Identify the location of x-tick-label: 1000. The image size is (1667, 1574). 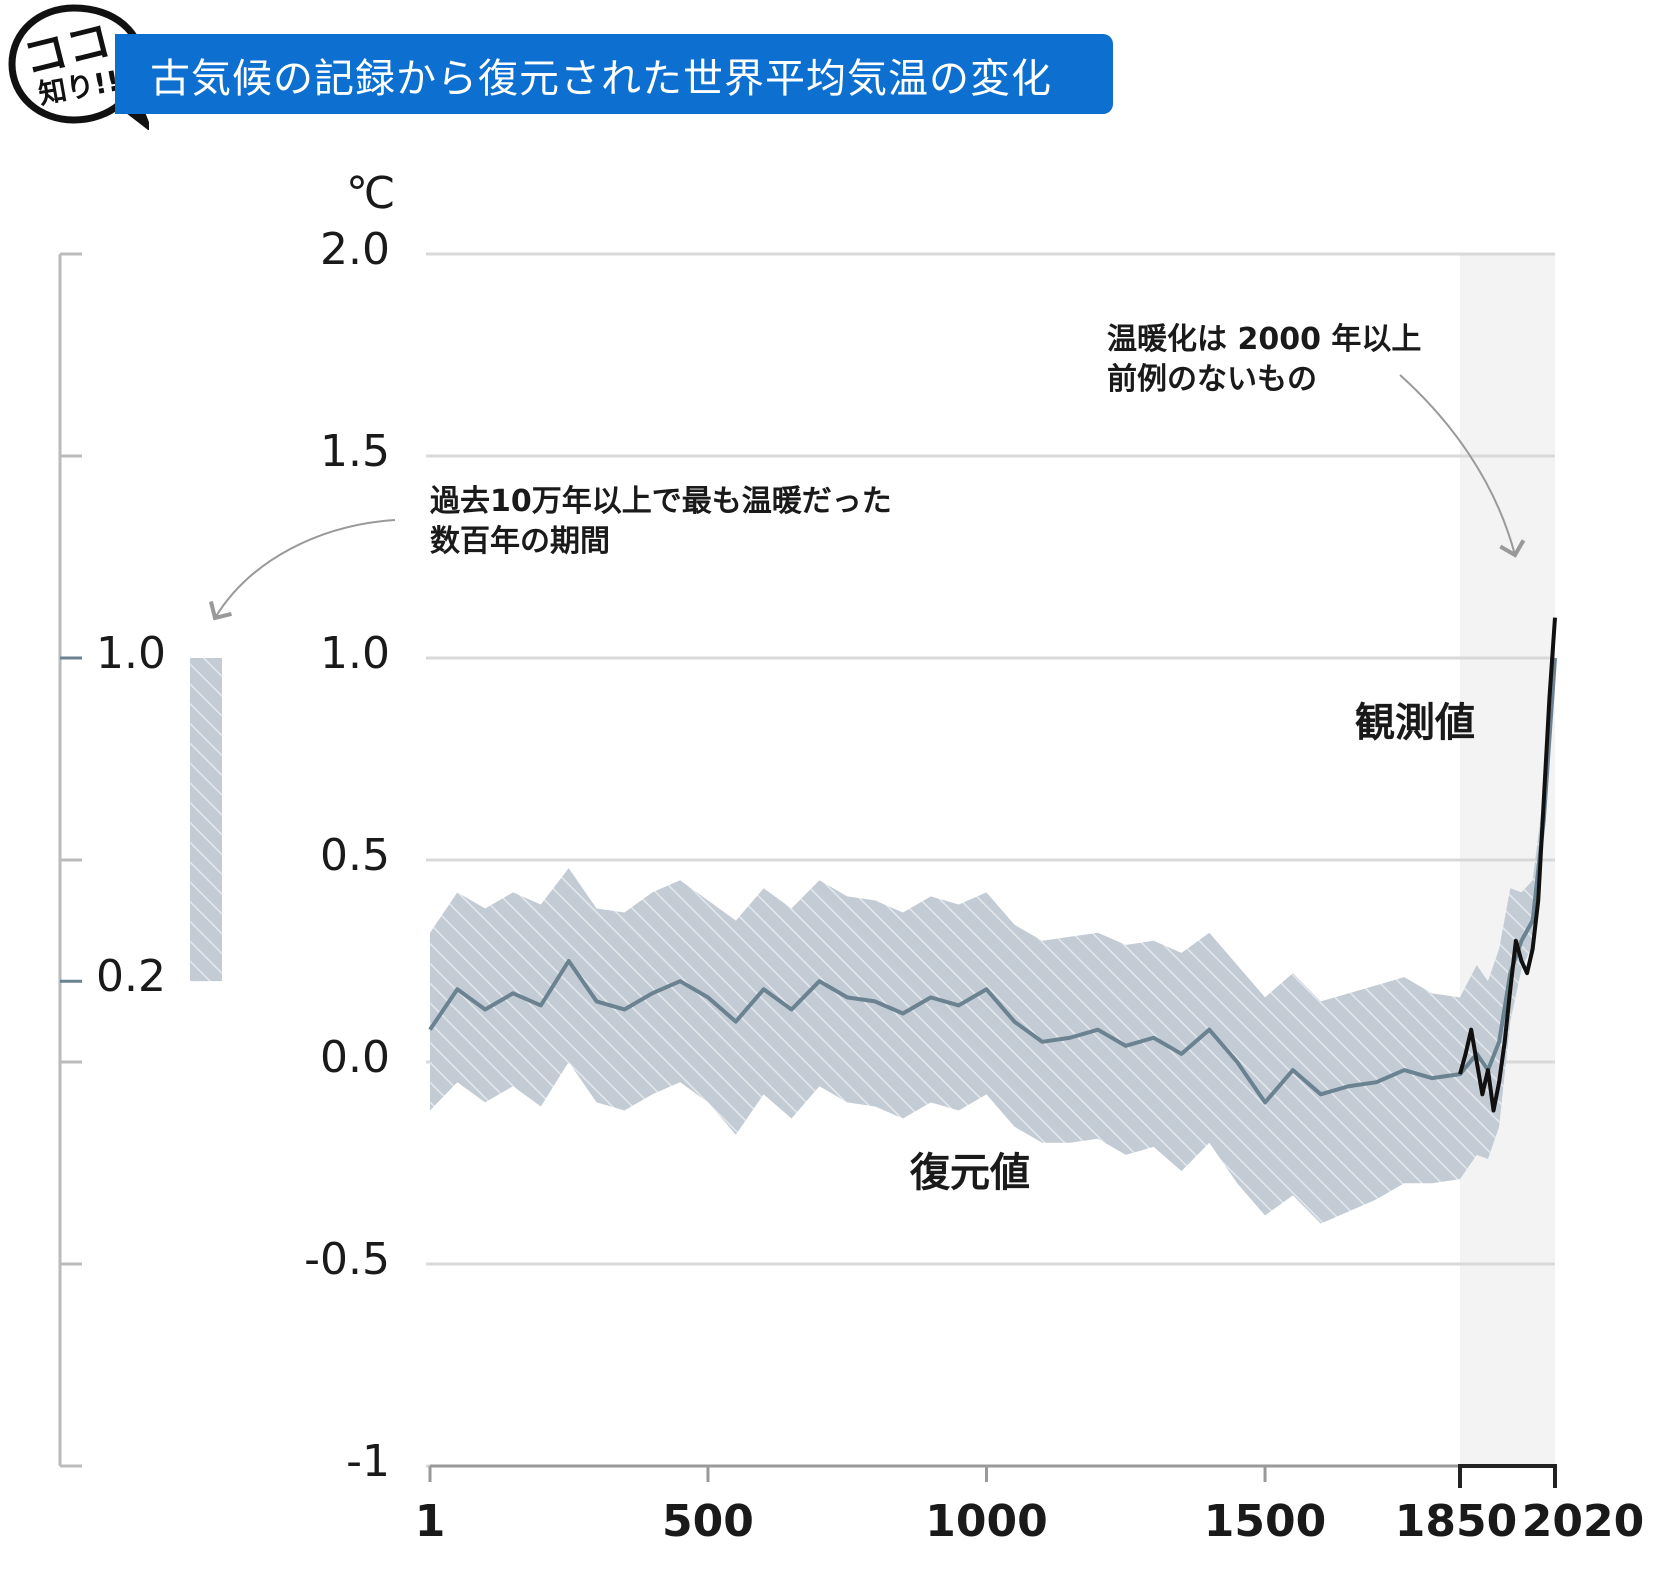
(986, 1521).